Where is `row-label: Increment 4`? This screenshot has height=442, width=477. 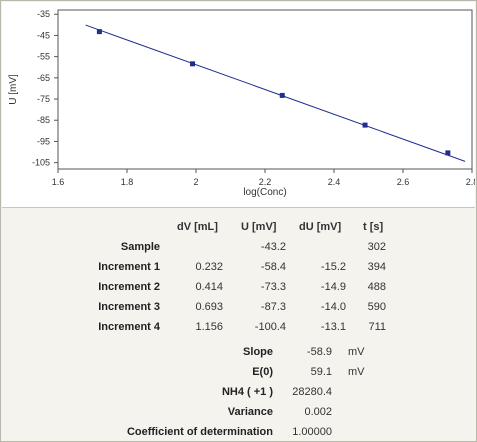 row-label: Increment 4 is located at coordinates (129, 327).